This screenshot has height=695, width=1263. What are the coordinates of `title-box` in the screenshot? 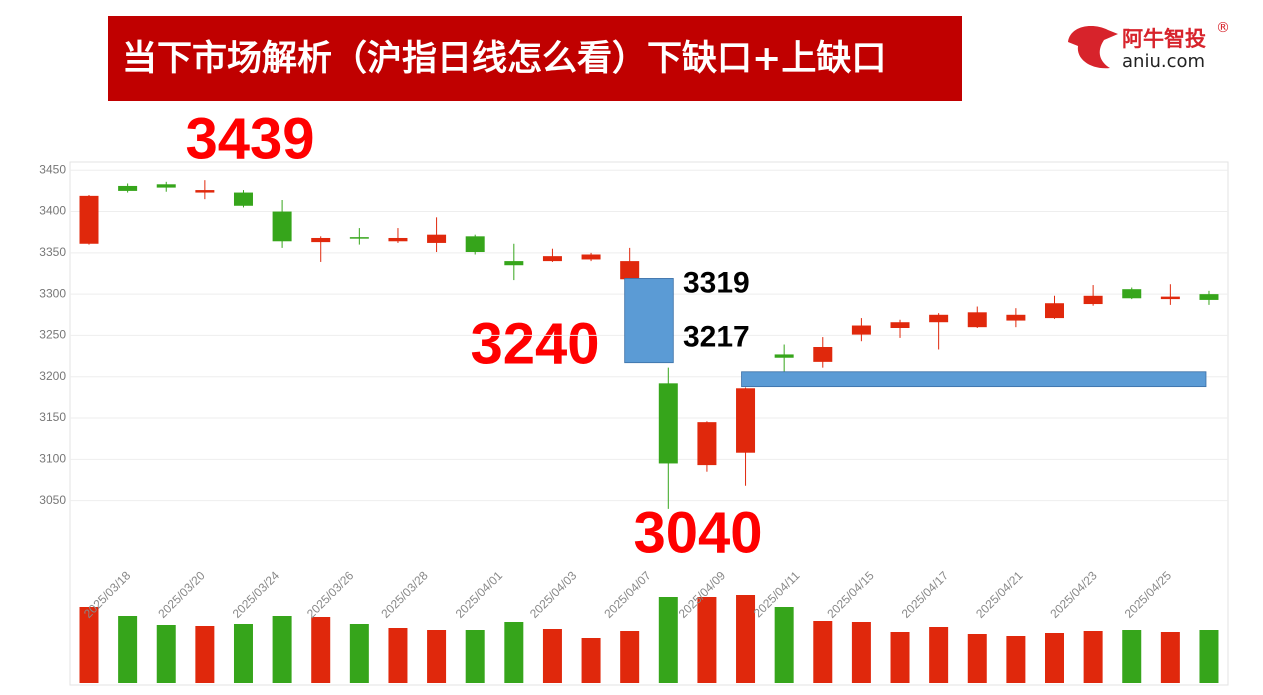 It's located at (535, 58).